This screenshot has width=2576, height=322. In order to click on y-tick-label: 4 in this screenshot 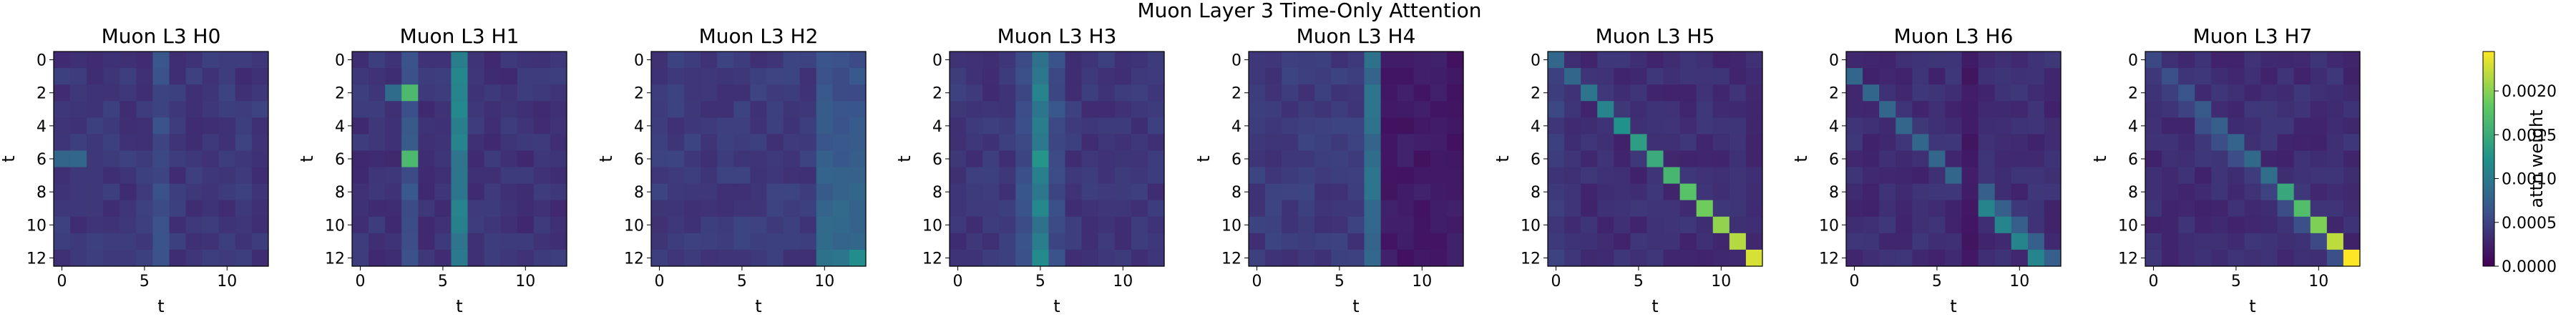, I will do `click(1236, 127)`.